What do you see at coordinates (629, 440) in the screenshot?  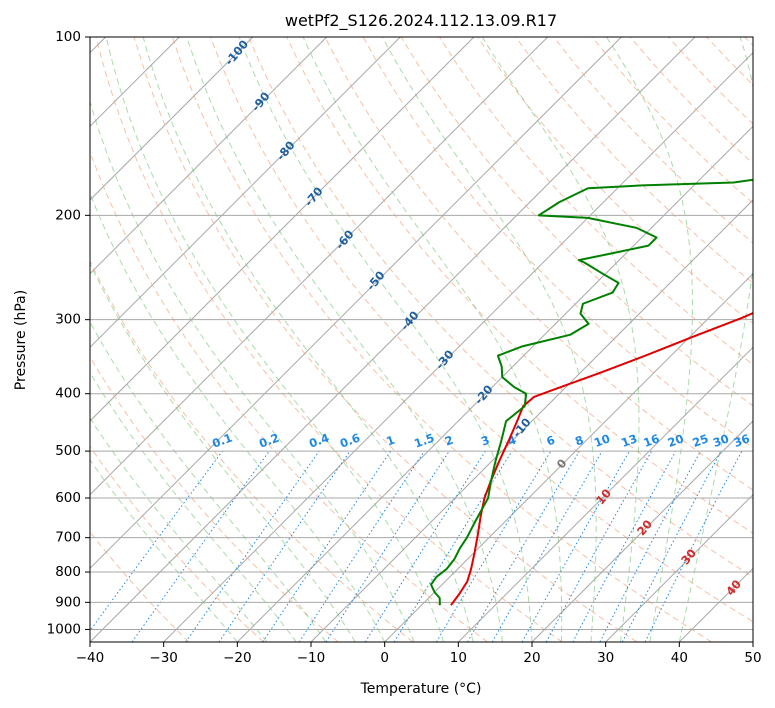 I see `mixing-ratio-label: 13` at bounding box center [629, 440].